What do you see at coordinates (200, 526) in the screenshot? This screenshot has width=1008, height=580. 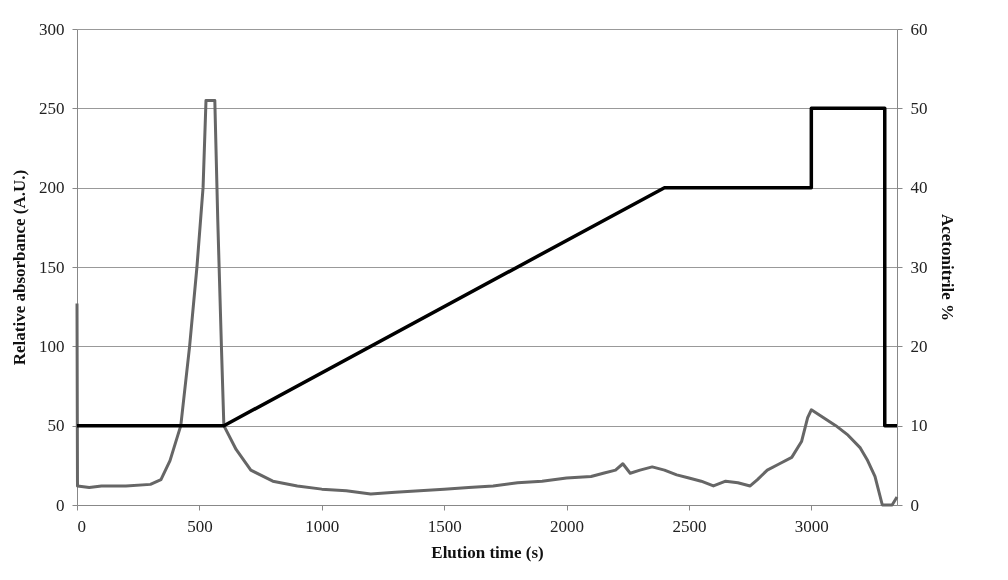 I see `x-tick-label: 500` at bounding box center [200, 526].